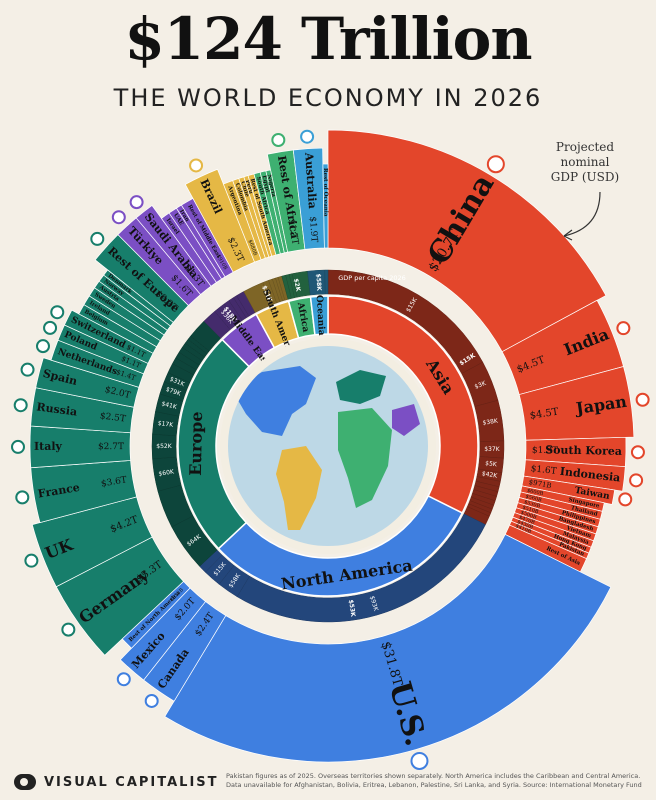  I want to click on country-name-label: Iran, so click(184, 216).